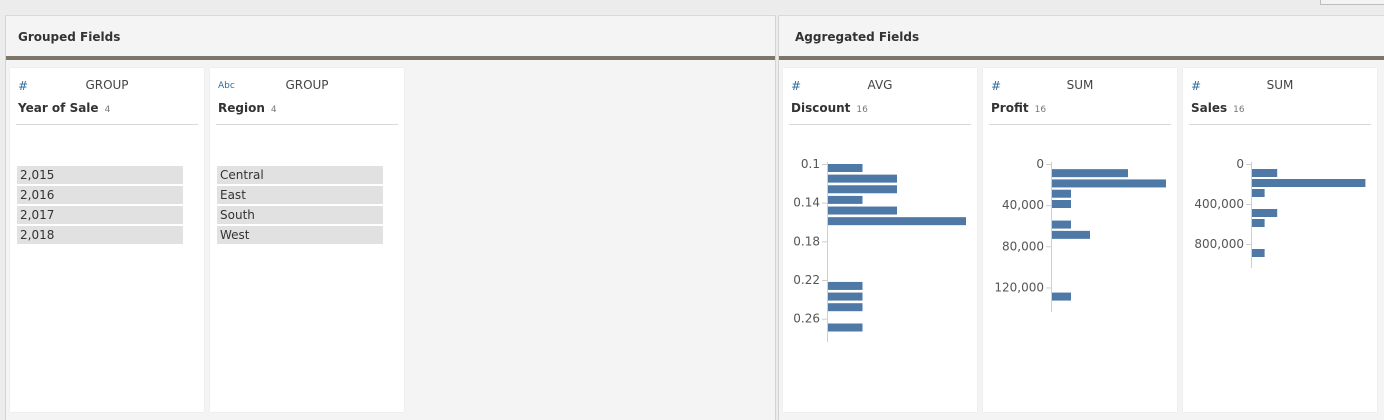 This screenshot has height=420, width=1384. What do you see at coordinates (100, 195) in the screenshot?
I see `value-row: 2,016` at bounding box center [100, 195].